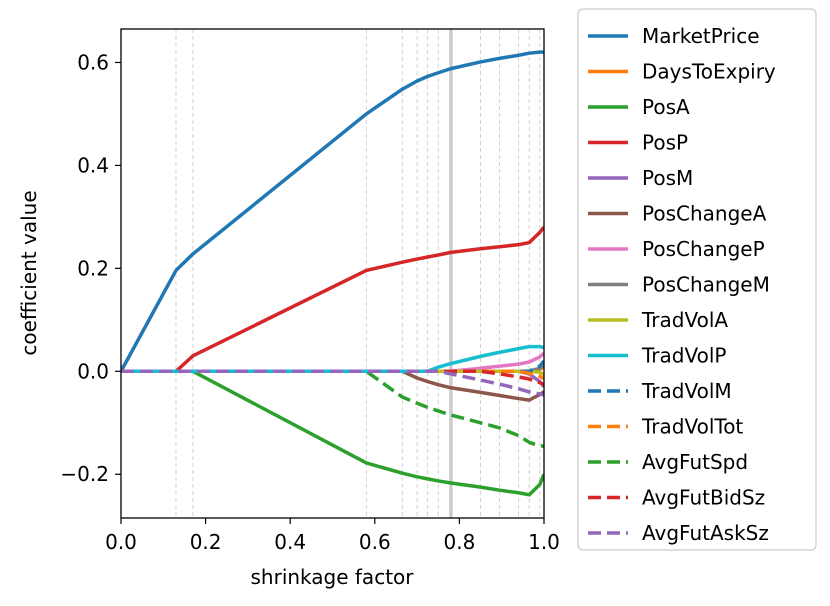  I want to click on x-axis-ticks: 0.0 0.2 0.4 0.6 0.8 1.0, so click(332, 536).